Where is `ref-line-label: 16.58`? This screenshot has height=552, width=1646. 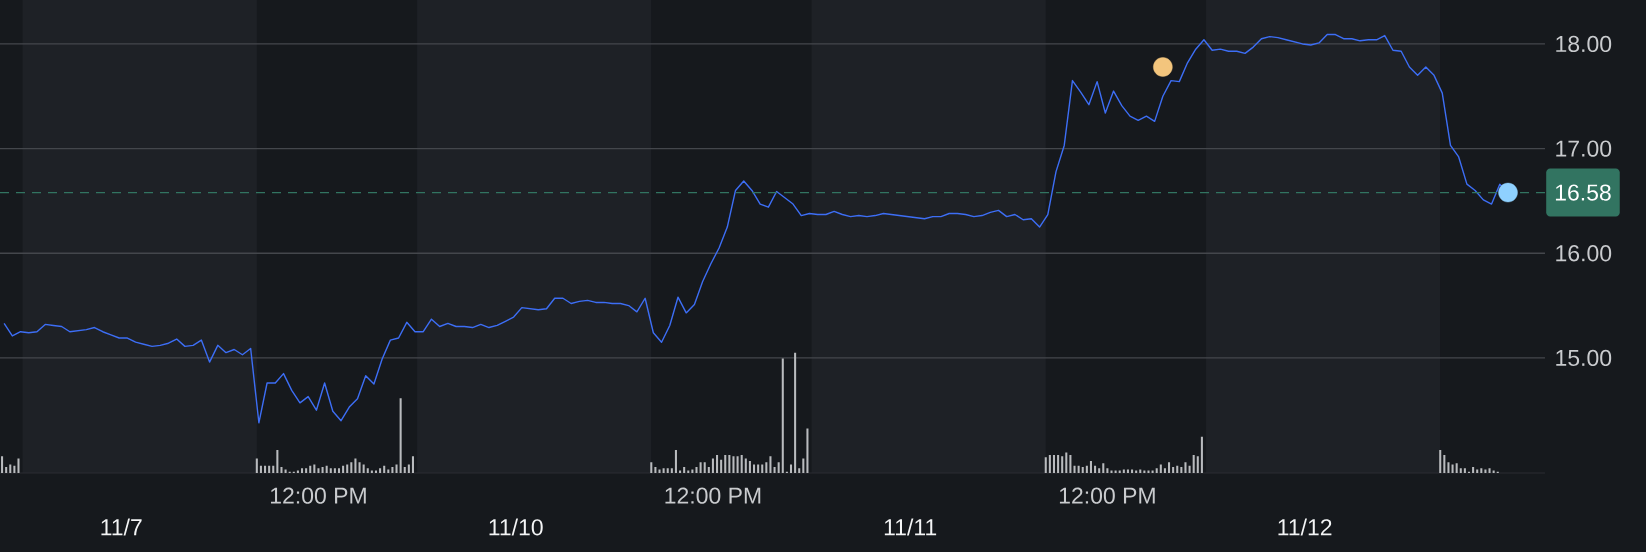 ref-line-label: 16.58 is located at coordinates (1583, 192).